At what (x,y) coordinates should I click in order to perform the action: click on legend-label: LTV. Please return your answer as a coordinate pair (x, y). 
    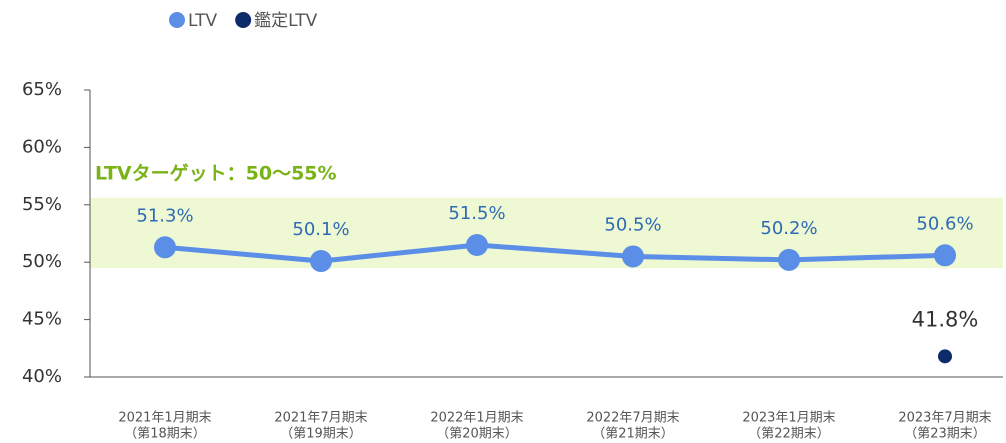
    Looking at the image, I should click on (203, 21).